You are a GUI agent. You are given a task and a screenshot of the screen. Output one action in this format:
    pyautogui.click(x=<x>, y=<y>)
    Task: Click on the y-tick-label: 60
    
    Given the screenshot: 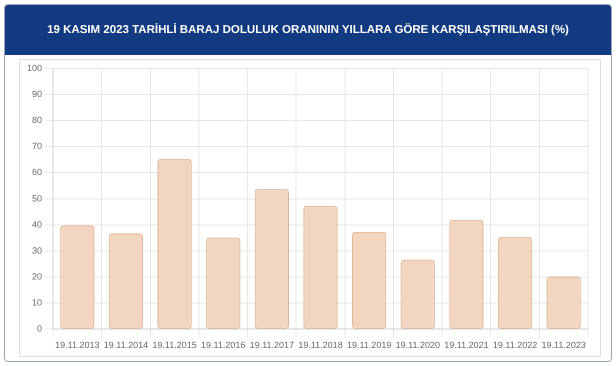 What is the action you would take?
    pyautogui.click(x=37, y=172)
    